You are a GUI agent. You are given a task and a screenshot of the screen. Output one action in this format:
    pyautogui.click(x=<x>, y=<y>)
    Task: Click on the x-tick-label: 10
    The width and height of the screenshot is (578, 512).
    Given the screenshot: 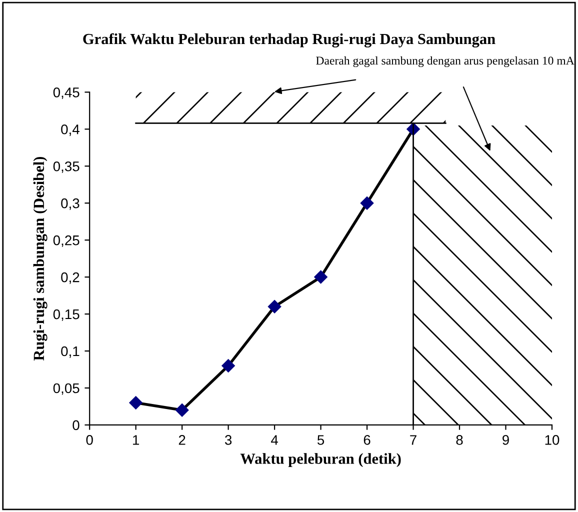 What is the action you would take?
    pyautogui.click(x=552, y=440)
    